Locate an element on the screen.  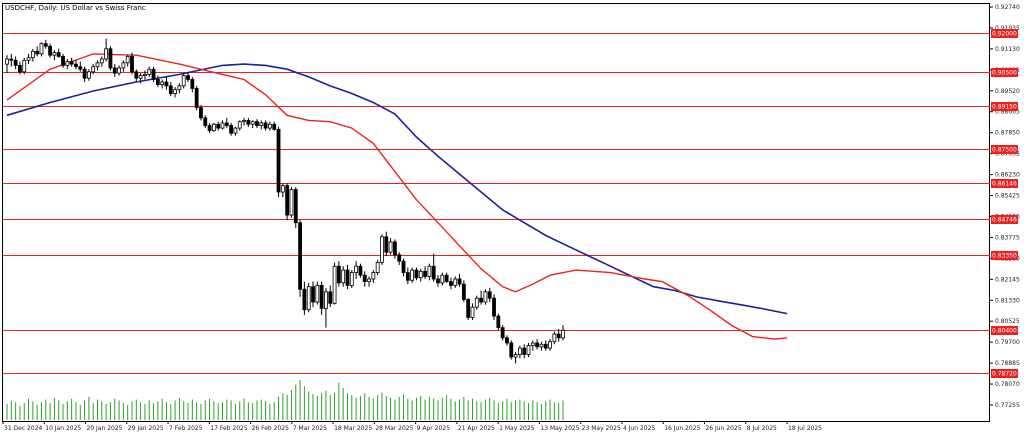
x-tick-label: 17 Feb 2025 is located at coordinates (229, 428).